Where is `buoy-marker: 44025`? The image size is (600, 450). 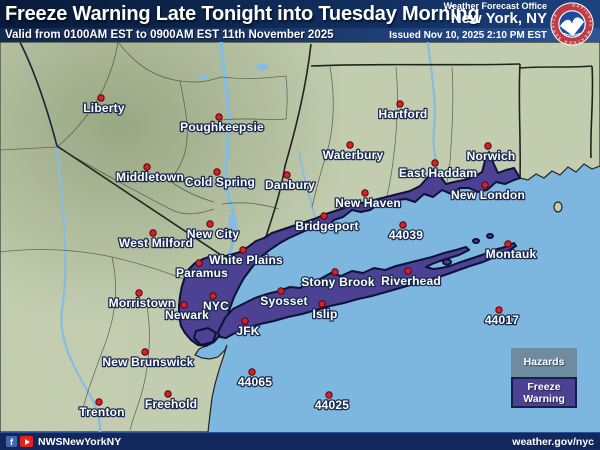 buoy-marker: 44025 is located at coordinates (332, 402).